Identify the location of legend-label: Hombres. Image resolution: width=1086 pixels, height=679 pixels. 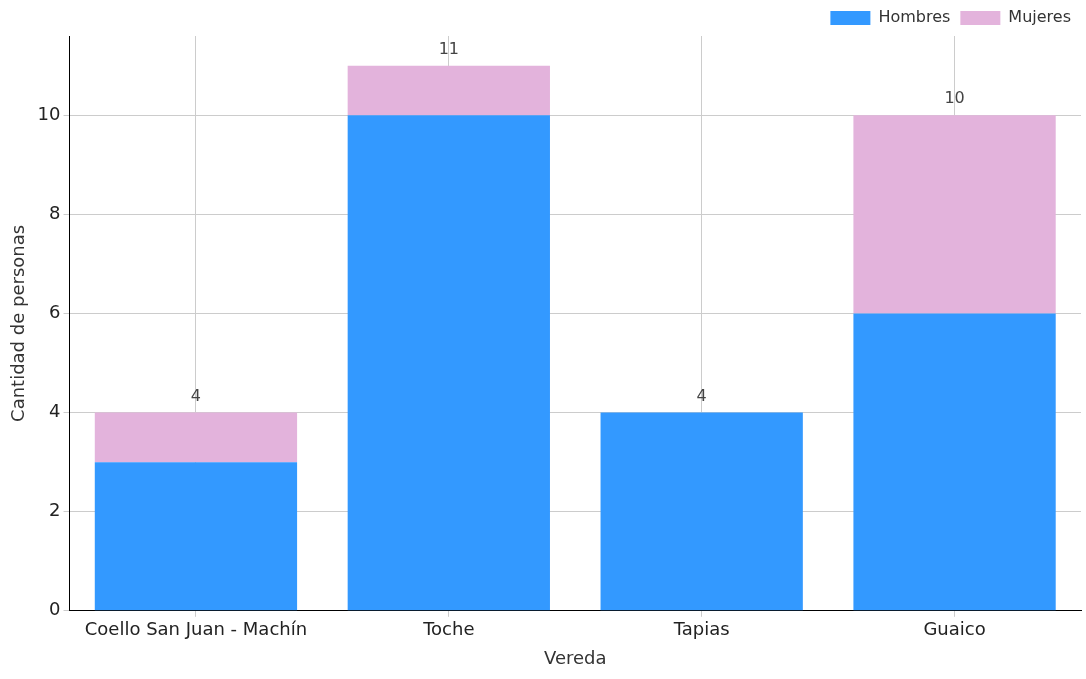
(914, 17).